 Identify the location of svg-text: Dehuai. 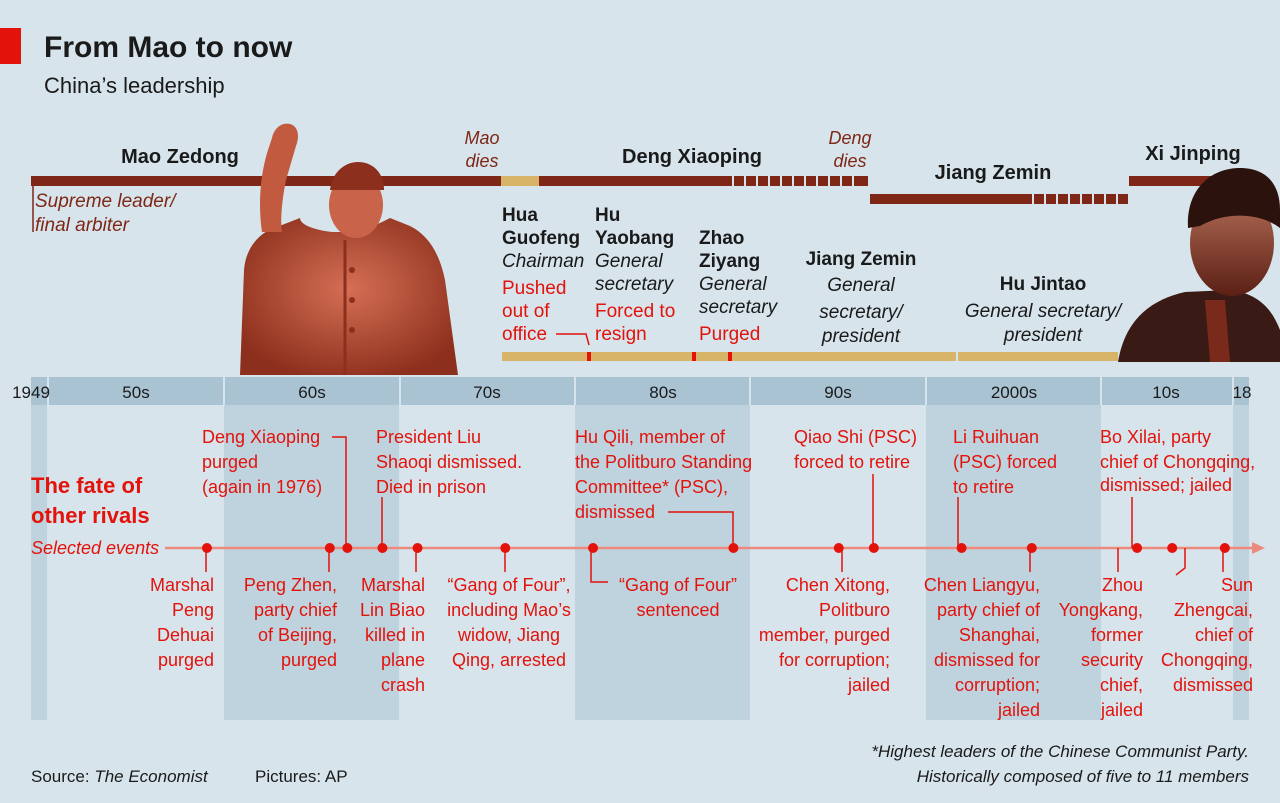
(185, 635).